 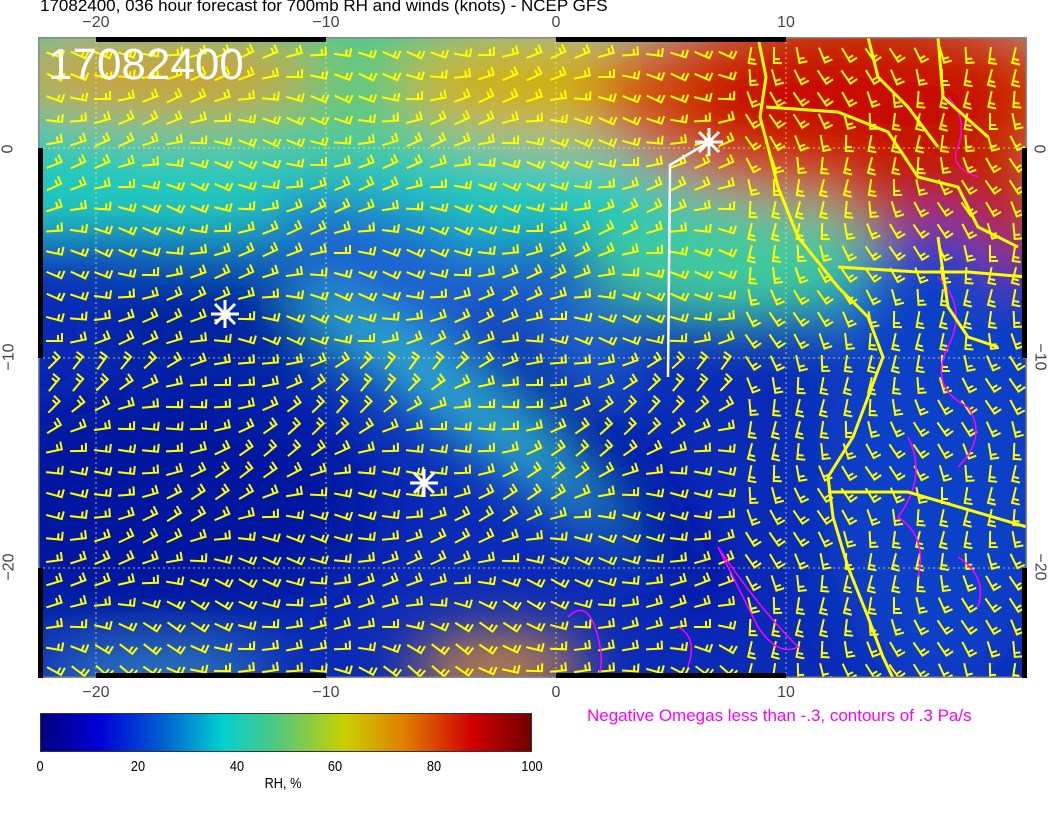 What do you see at coordinates (40, 766) in the screenshot?
I see `colorbar-tick: 0` at bounding box center [40, 766].